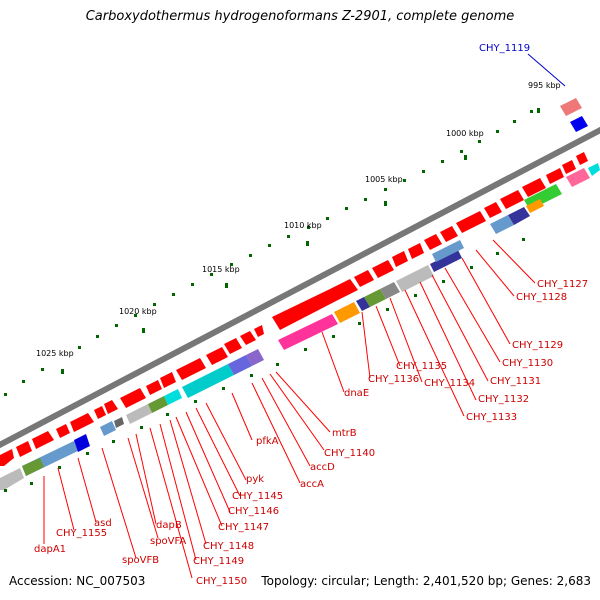 The image size is (600, 600). I want to click on gene-label: CHY_1127, so click(562, 284).